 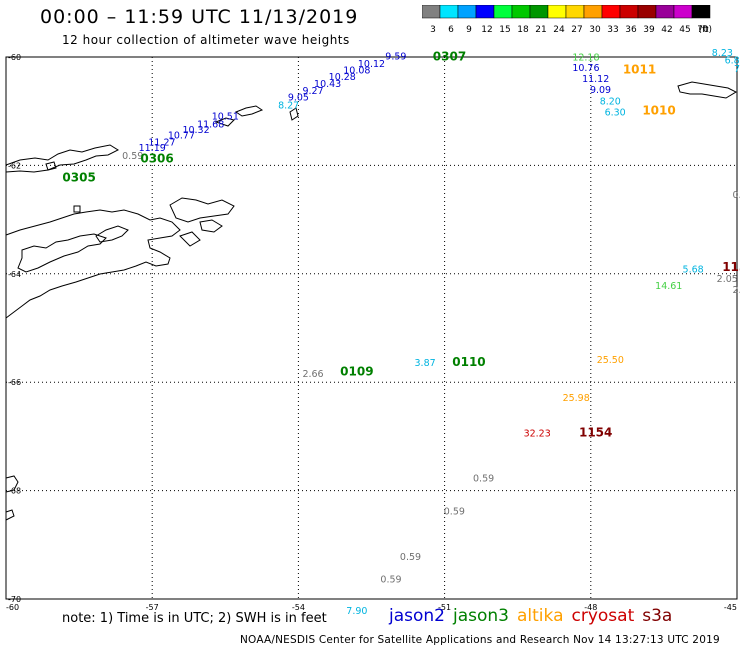 What do you see at coordinates (722, 53) in the screenshot?
I see `wave-height-value: 8.23` at bounding box center [722, 53].